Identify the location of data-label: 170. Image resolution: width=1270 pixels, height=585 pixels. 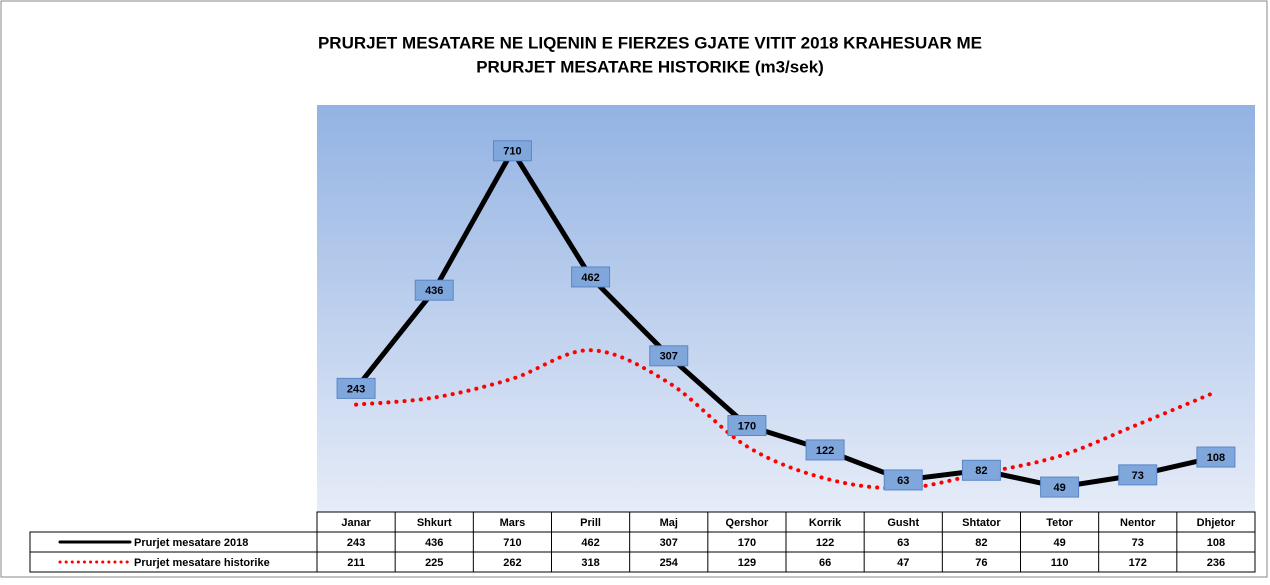
(747, 426).